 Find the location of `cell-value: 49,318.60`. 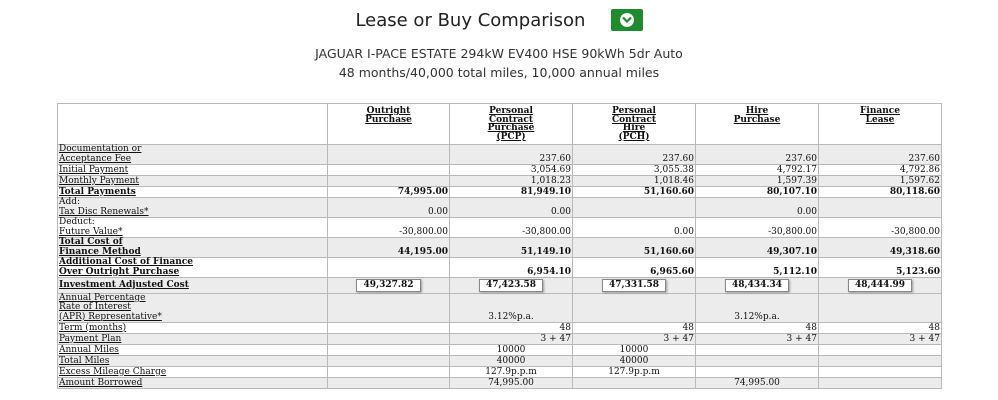

cell-value: 49,318.60 is located at coordinates (880, 247).